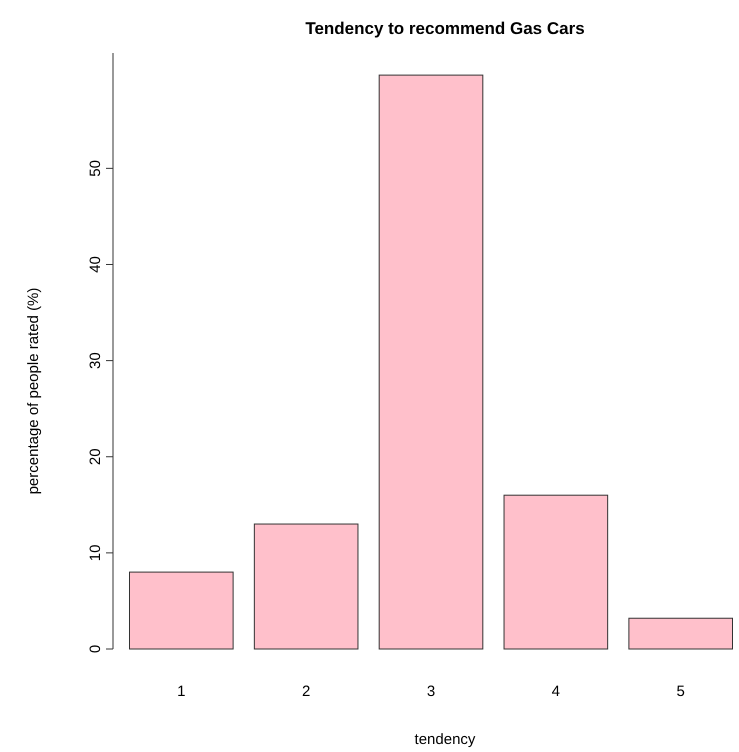 This screenshot has height=752, width=739. I want to click on x-tick-label: 2, so click(306, 691).